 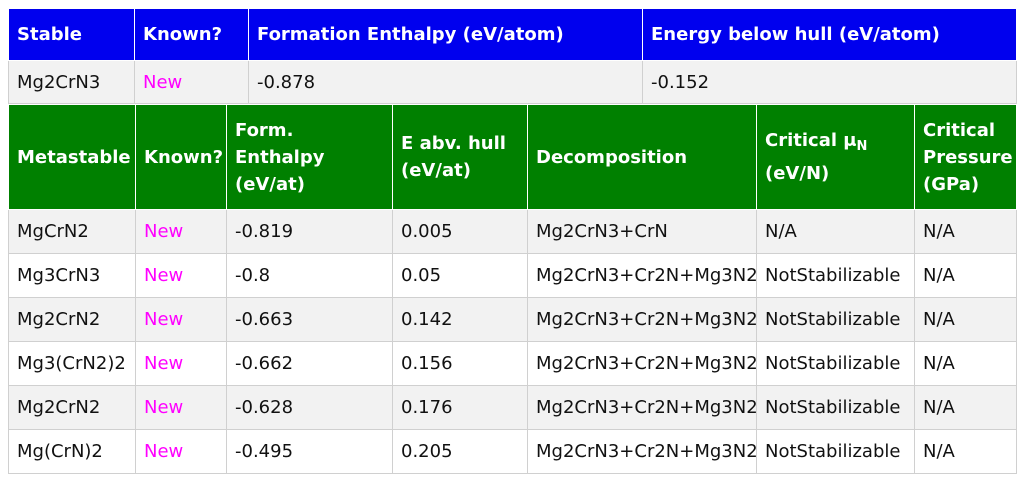 What do you see at coordinates (445, 34) in the screenshot?
I see `stable-header-formation-enthalpy: Formation Enthalpy (eV/atom)` at bounding box center [445, 34].